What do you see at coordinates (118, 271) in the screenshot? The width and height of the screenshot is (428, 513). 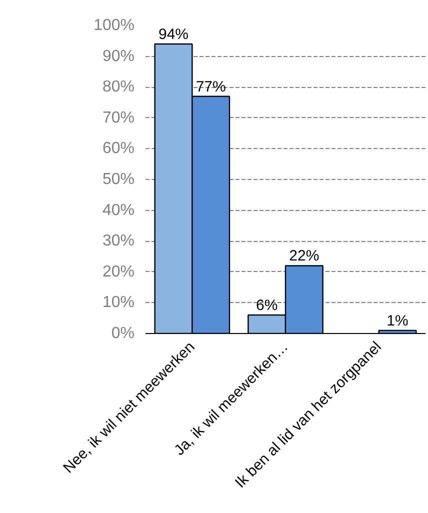 I see `y-tick-label: 20%` at bounding box center [118, 271].